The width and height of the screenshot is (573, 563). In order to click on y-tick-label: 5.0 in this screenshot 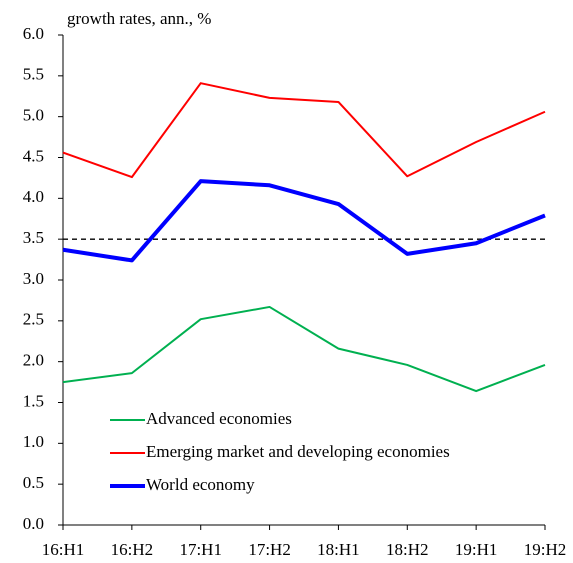, I will do `click(33, 115)`.